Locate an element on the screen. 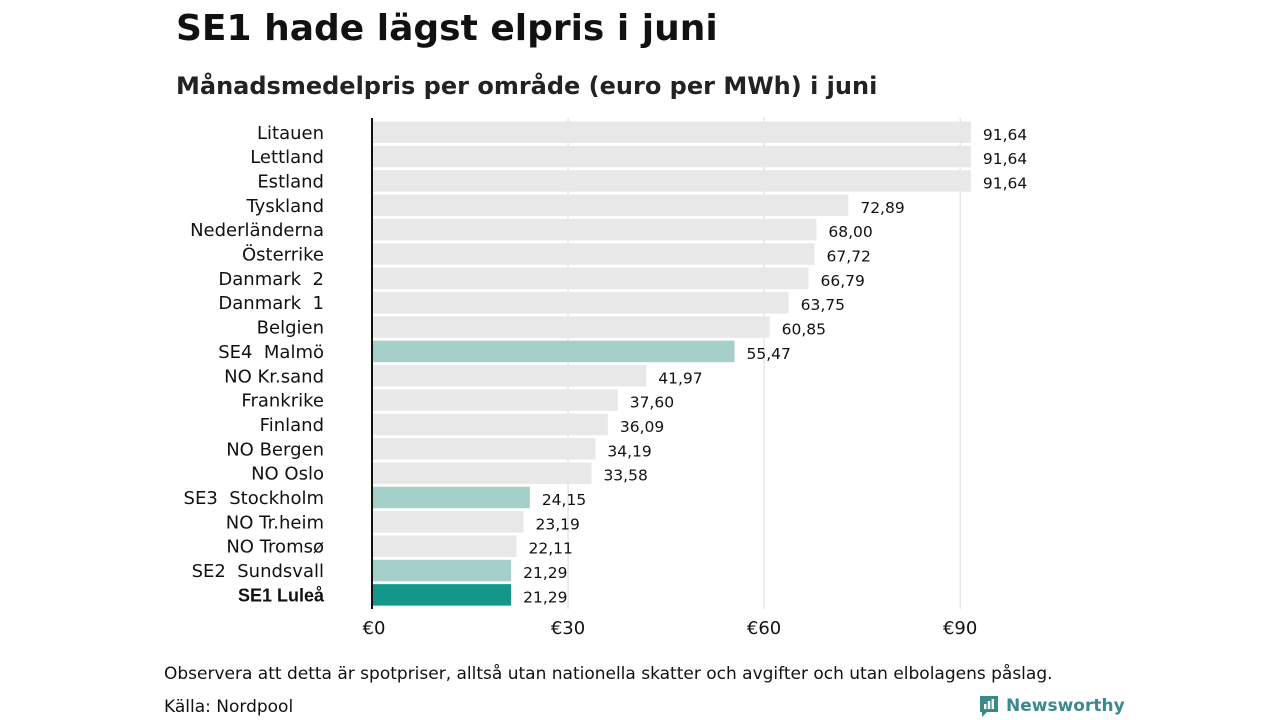 The height and width of the screenshot is (720, 1280). value-label: 34,19 is located at coordinates (629, 451).